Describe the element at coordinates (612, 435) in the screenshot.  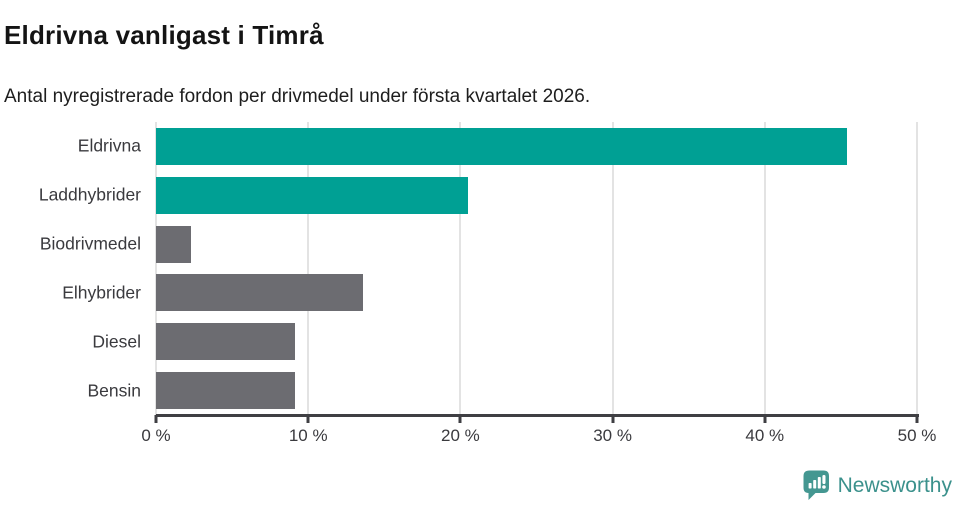
I see `x-axis-tick-label: 30 %` at that location.